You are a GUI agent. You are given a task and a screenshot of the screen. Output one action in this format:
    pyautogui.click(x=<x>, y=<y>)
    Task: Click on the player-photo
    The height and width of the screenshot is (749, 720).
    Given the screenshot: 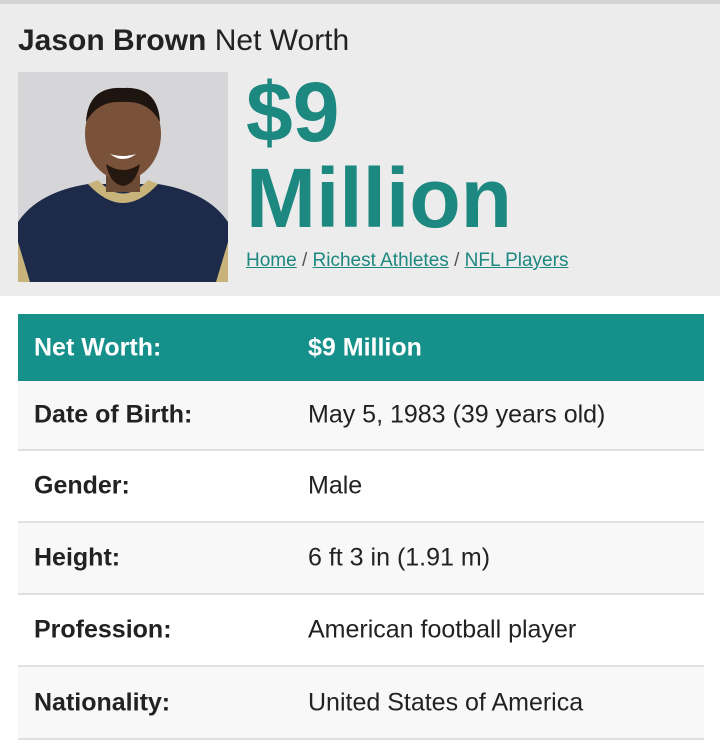 What is the action you would take?
    pyautogui.click(x=123, y=177)
    